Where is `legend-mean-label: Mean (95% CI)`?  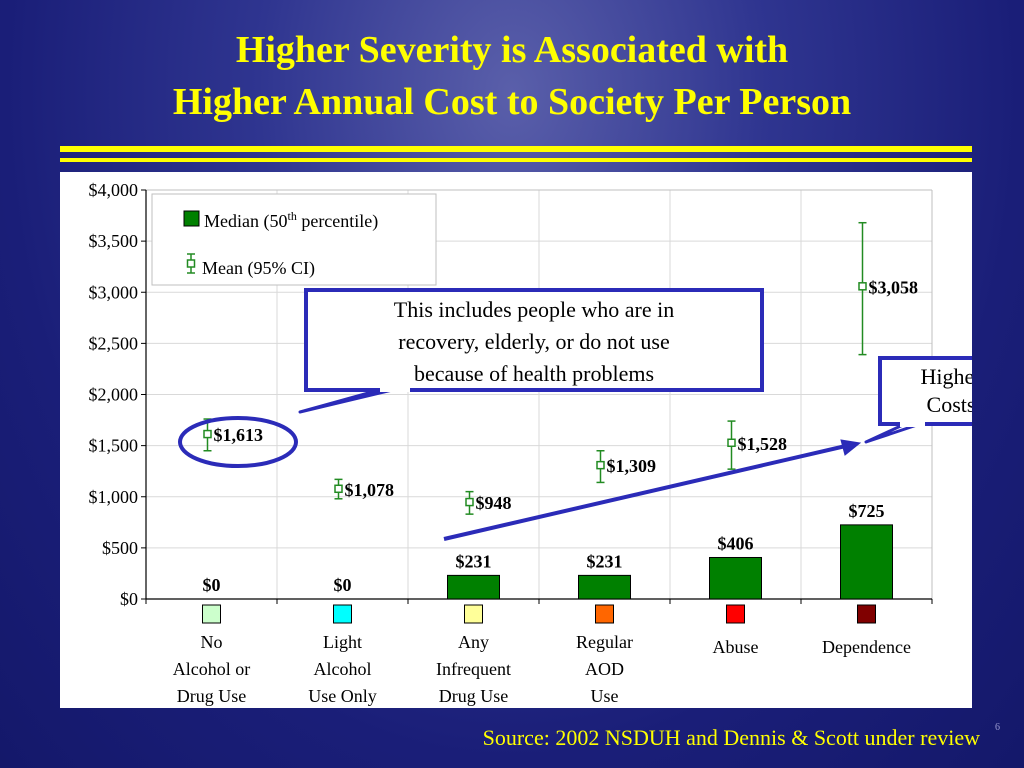 legend-mean-label: Mean (95% CI) is located at coordinates (258, 268).